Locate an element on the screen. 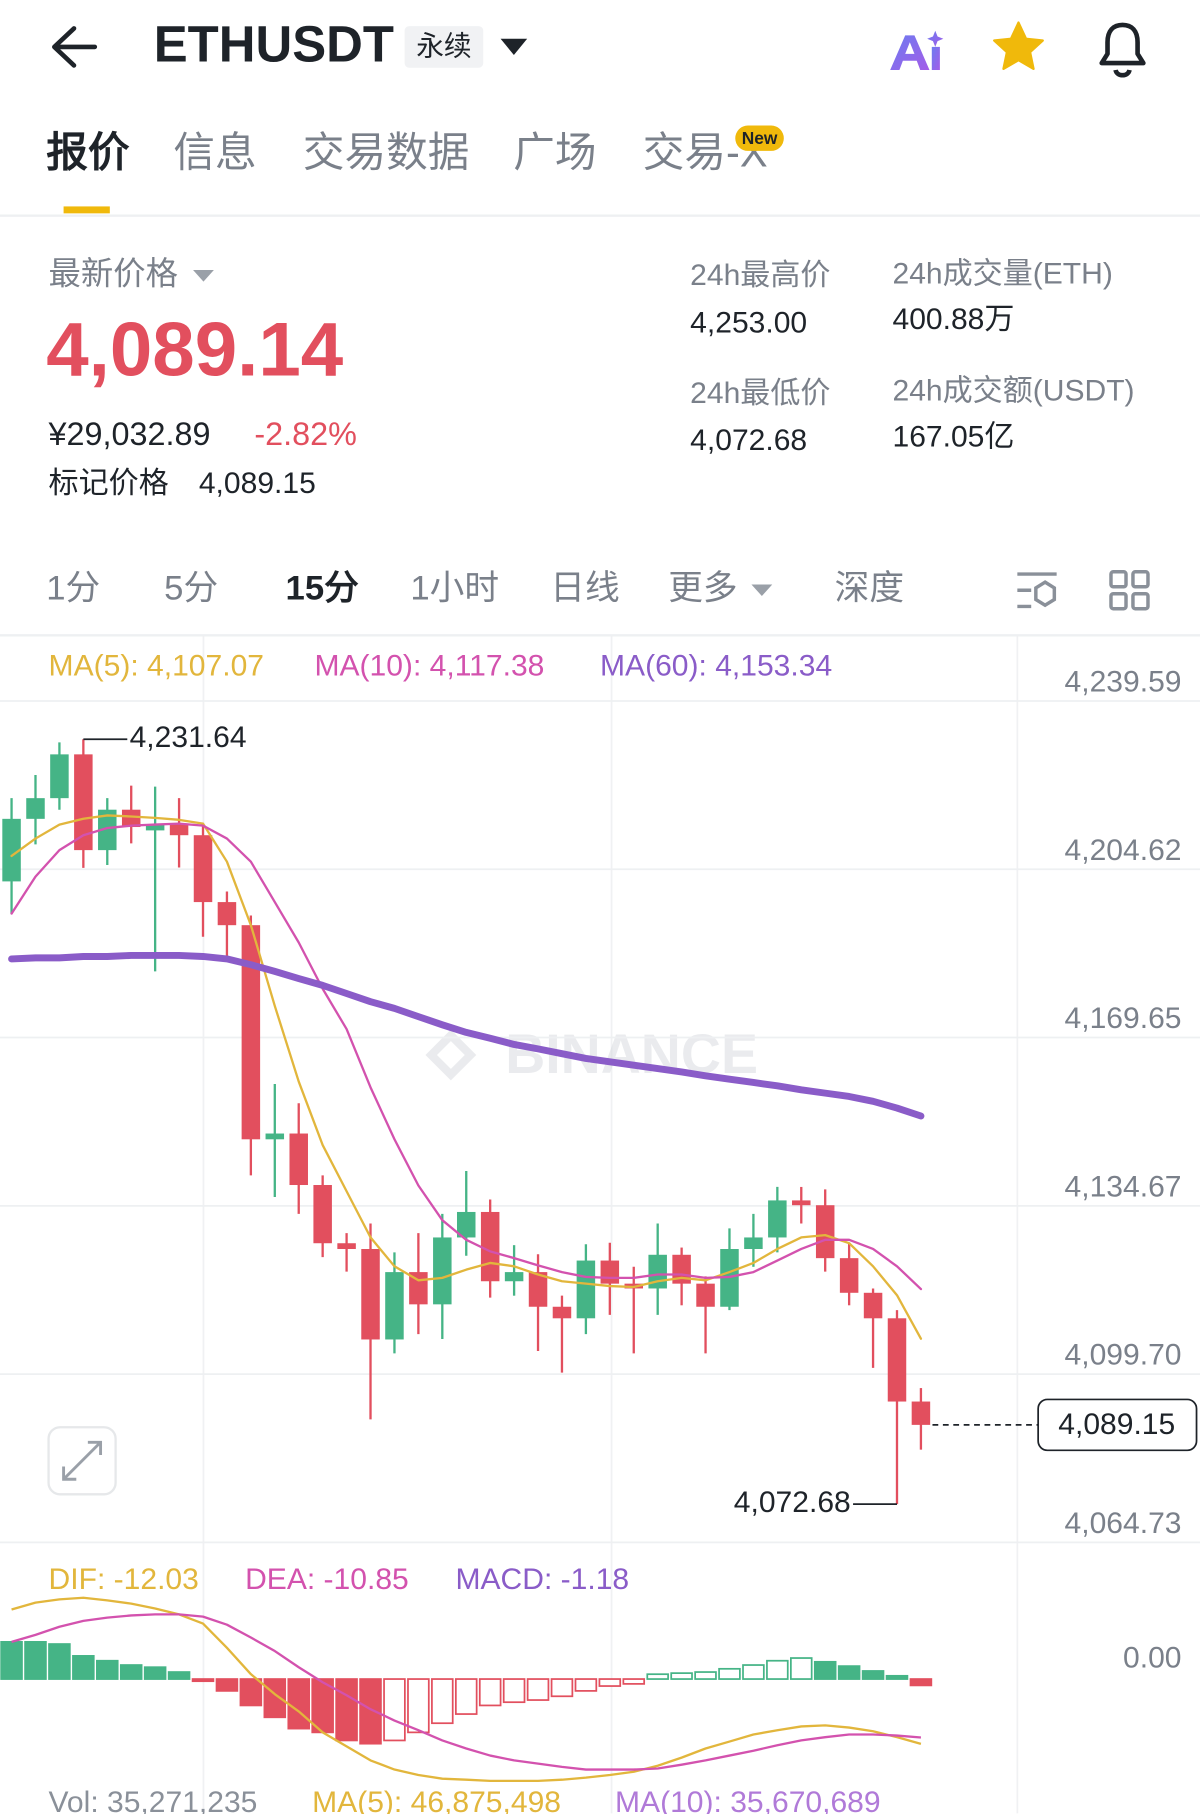  notification-bell is located at coordinates (1122, 50).